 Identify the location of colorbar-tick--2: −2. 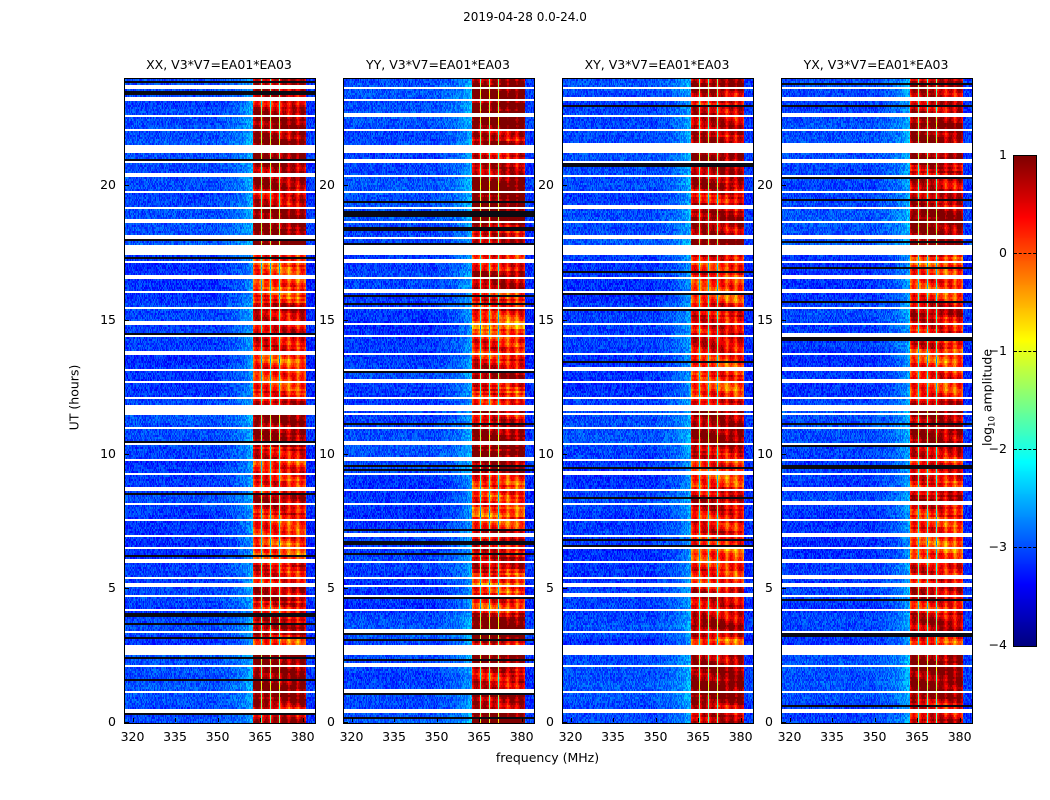
(997, 448).